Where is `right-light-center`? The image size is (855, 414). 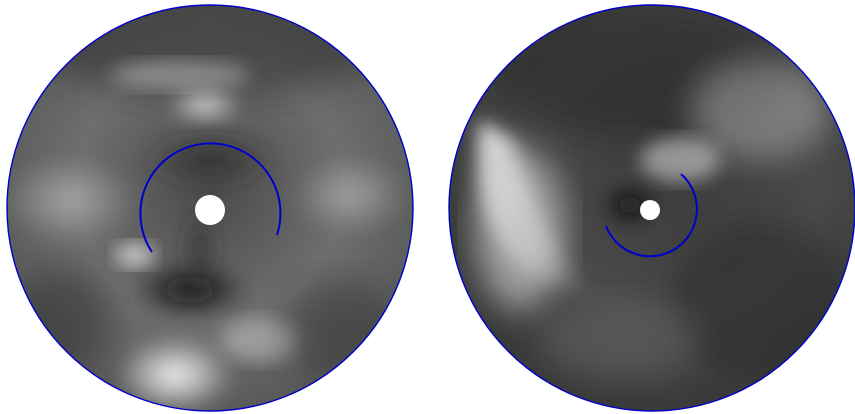
right-light-center is located at coordinates (680, 160).